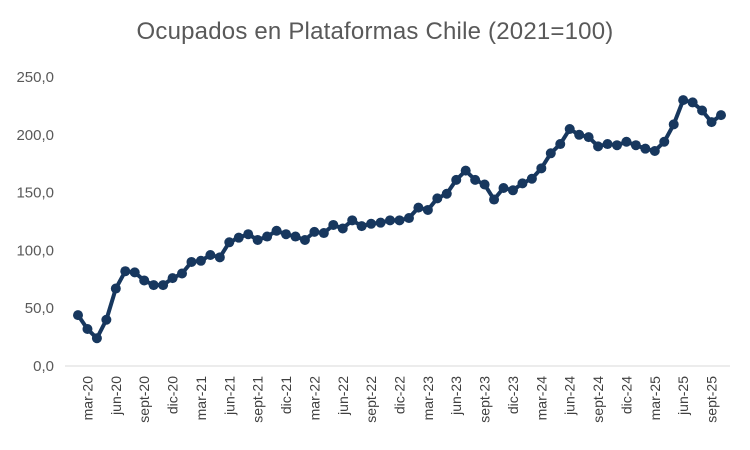 Image resolution: width=750 pixels, height=450 pixels. I want to click on x-tick-label: jun-21, so click(229, 396).